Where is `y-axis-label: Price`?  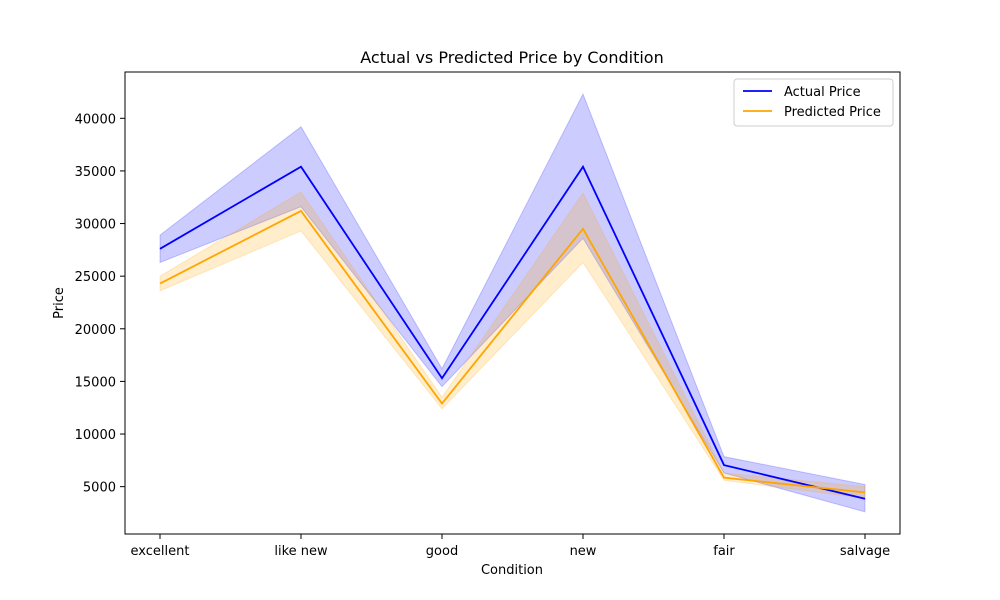 y-axis-label: Price is located at coordinates (59, 303).